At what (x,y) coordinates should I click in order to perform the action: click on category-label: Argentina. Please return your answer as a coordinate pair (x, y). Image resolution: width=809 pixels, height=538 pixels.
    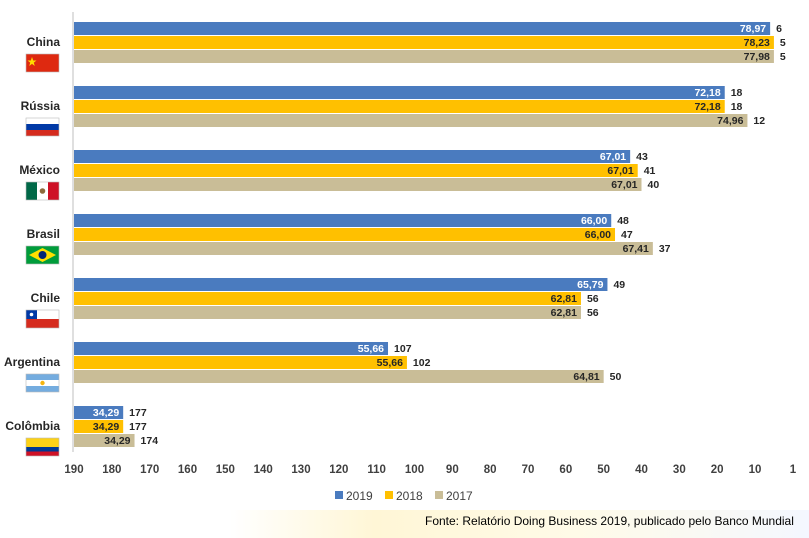
    Looking at the image, I should click on (32, 362).